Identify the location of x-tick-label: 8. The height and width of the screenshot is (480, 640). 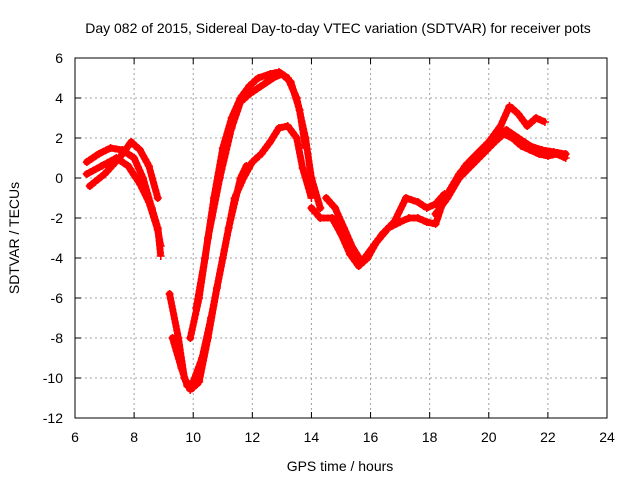
(134, 437).